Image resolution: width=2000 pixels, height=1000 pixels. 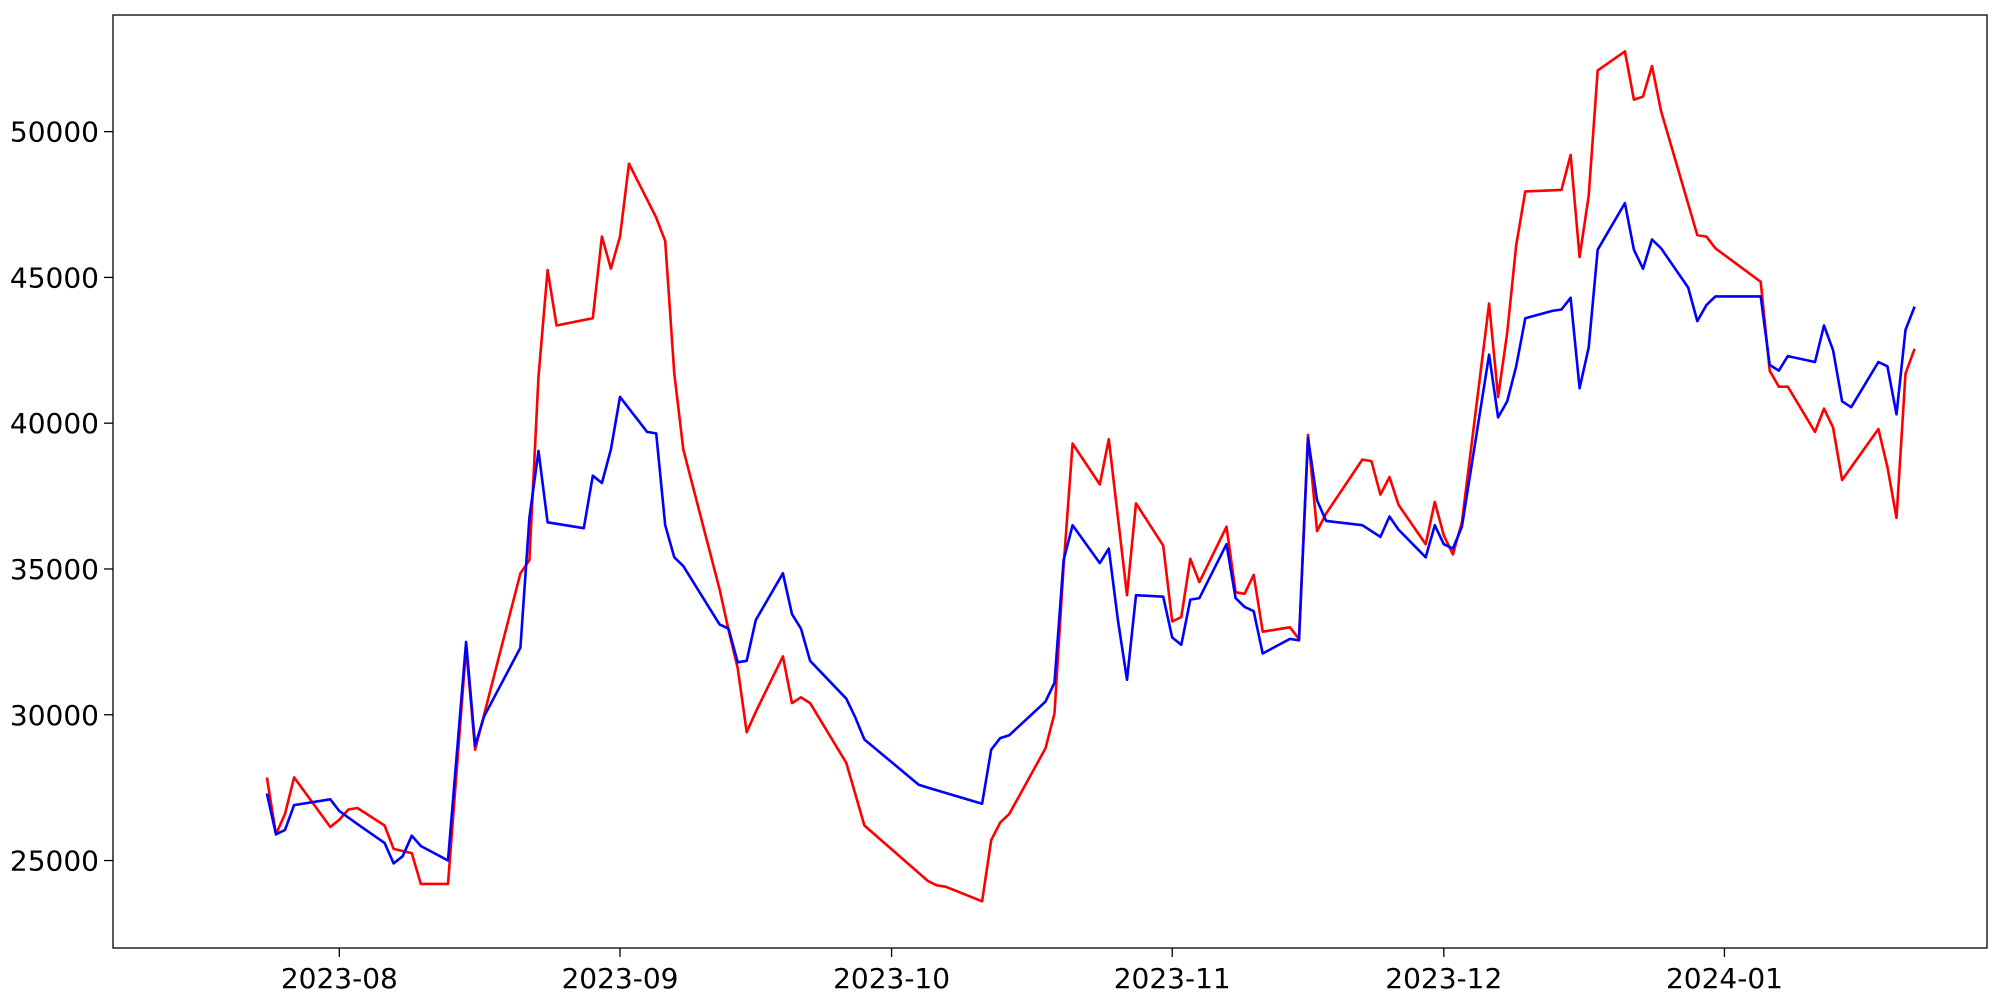 What do you see at coordinates (54, 569) in the screenshot?
I see `y-tick-label: 35000` at bounding box center [54, 569].